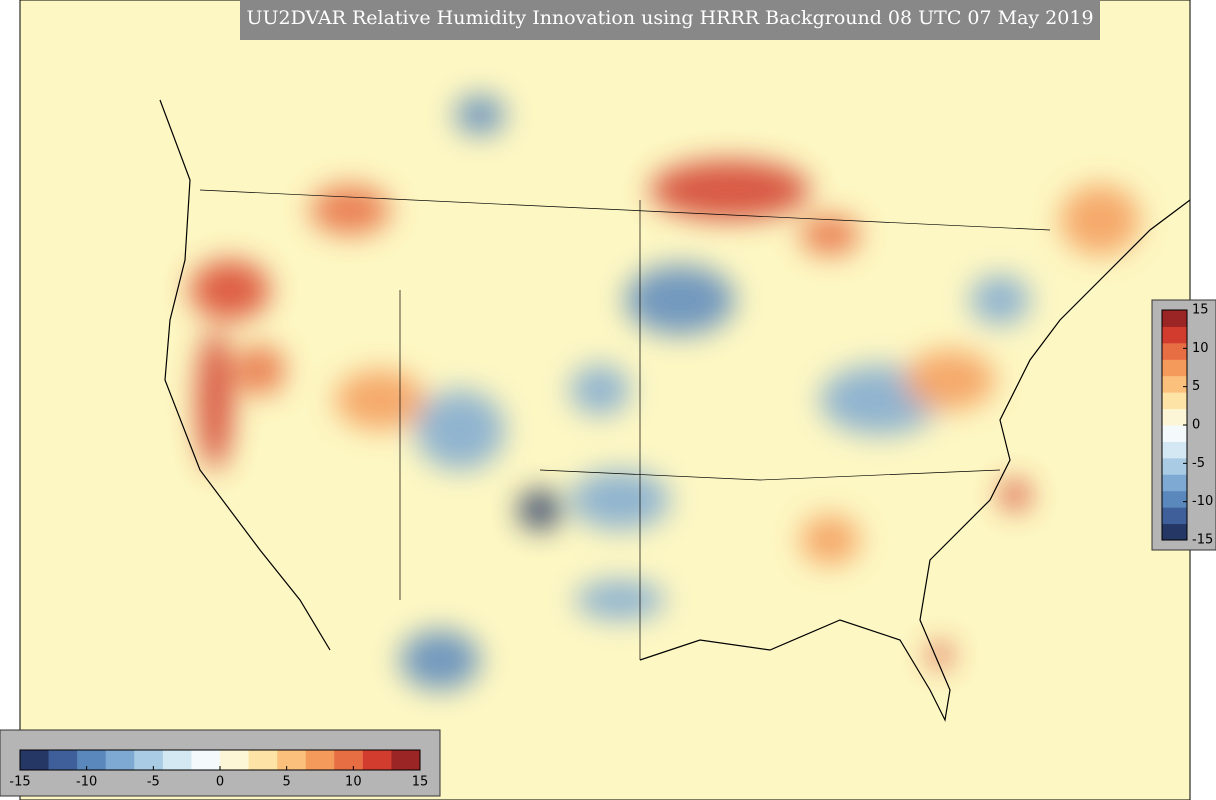 The height and width of the screenshot is (800, 1216). I want to click on vertical-colorbar: -15 -10 -5 0 5 10 15, so click(1187, 425).